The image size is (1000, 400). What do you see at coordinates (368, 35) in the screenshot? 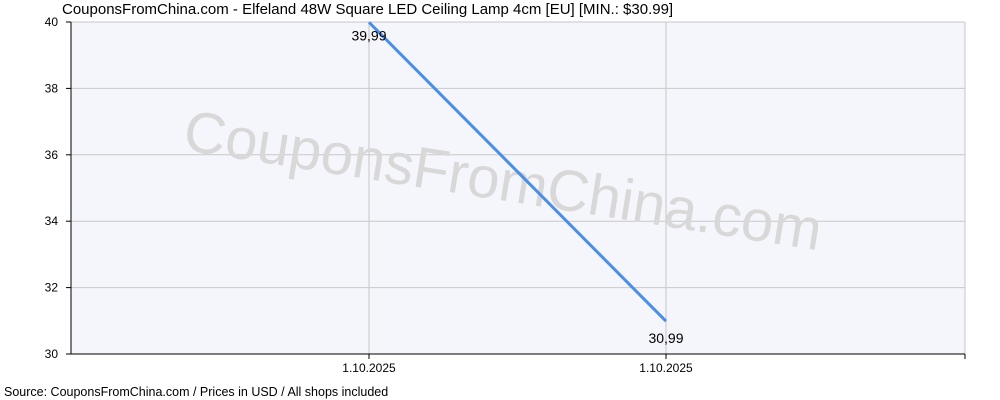
I see `data-label: 39,99` at bounding box center [368, 35].